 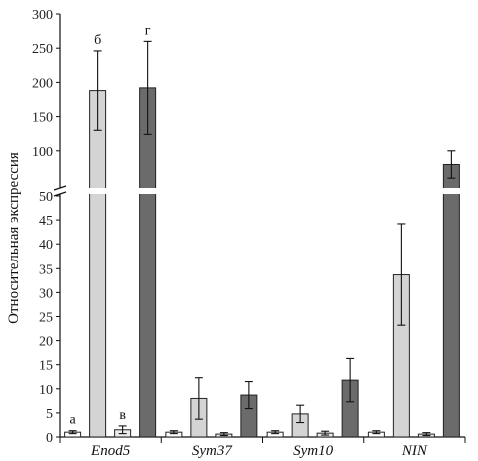 What do you see at coordinates (259, 191) in the screenshot?
I see `axis-break-gap` at bounding box center [259, 191].